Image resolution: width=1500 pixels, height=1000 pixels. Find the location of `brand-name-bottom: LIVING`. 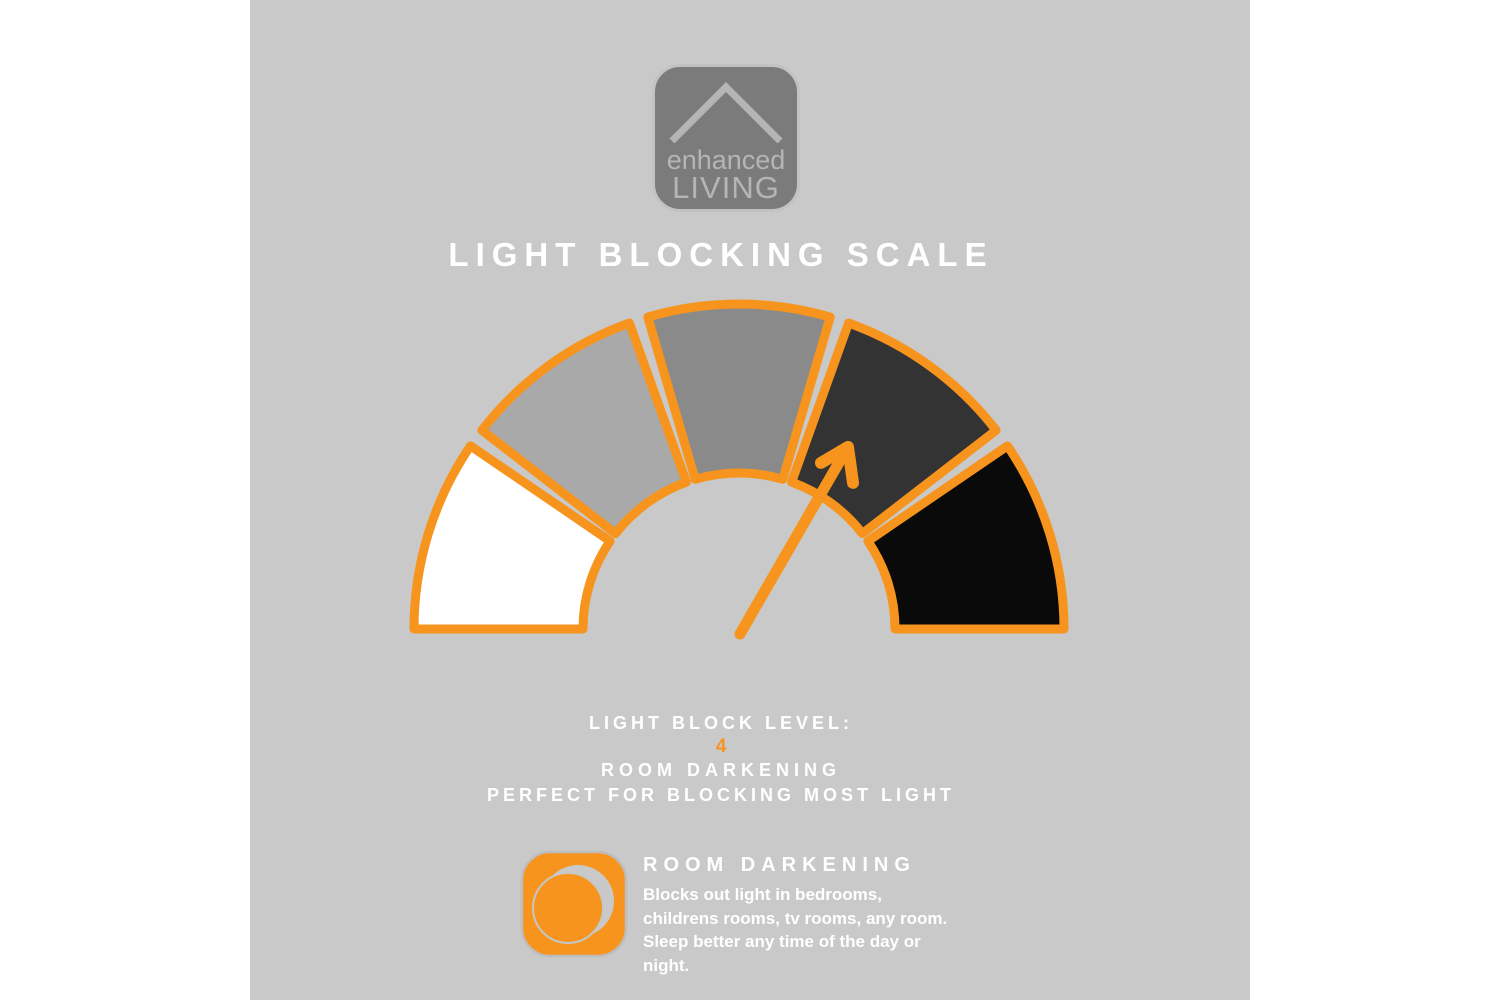

brand-name-bottom: LIVING is located at coordinates (726, 187).